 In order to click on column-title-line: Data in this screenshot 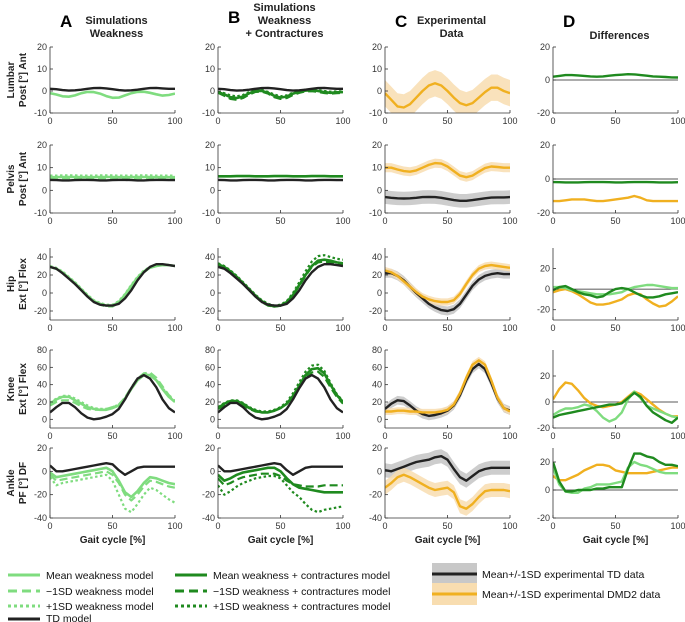, I will do `click(452, 34)`.